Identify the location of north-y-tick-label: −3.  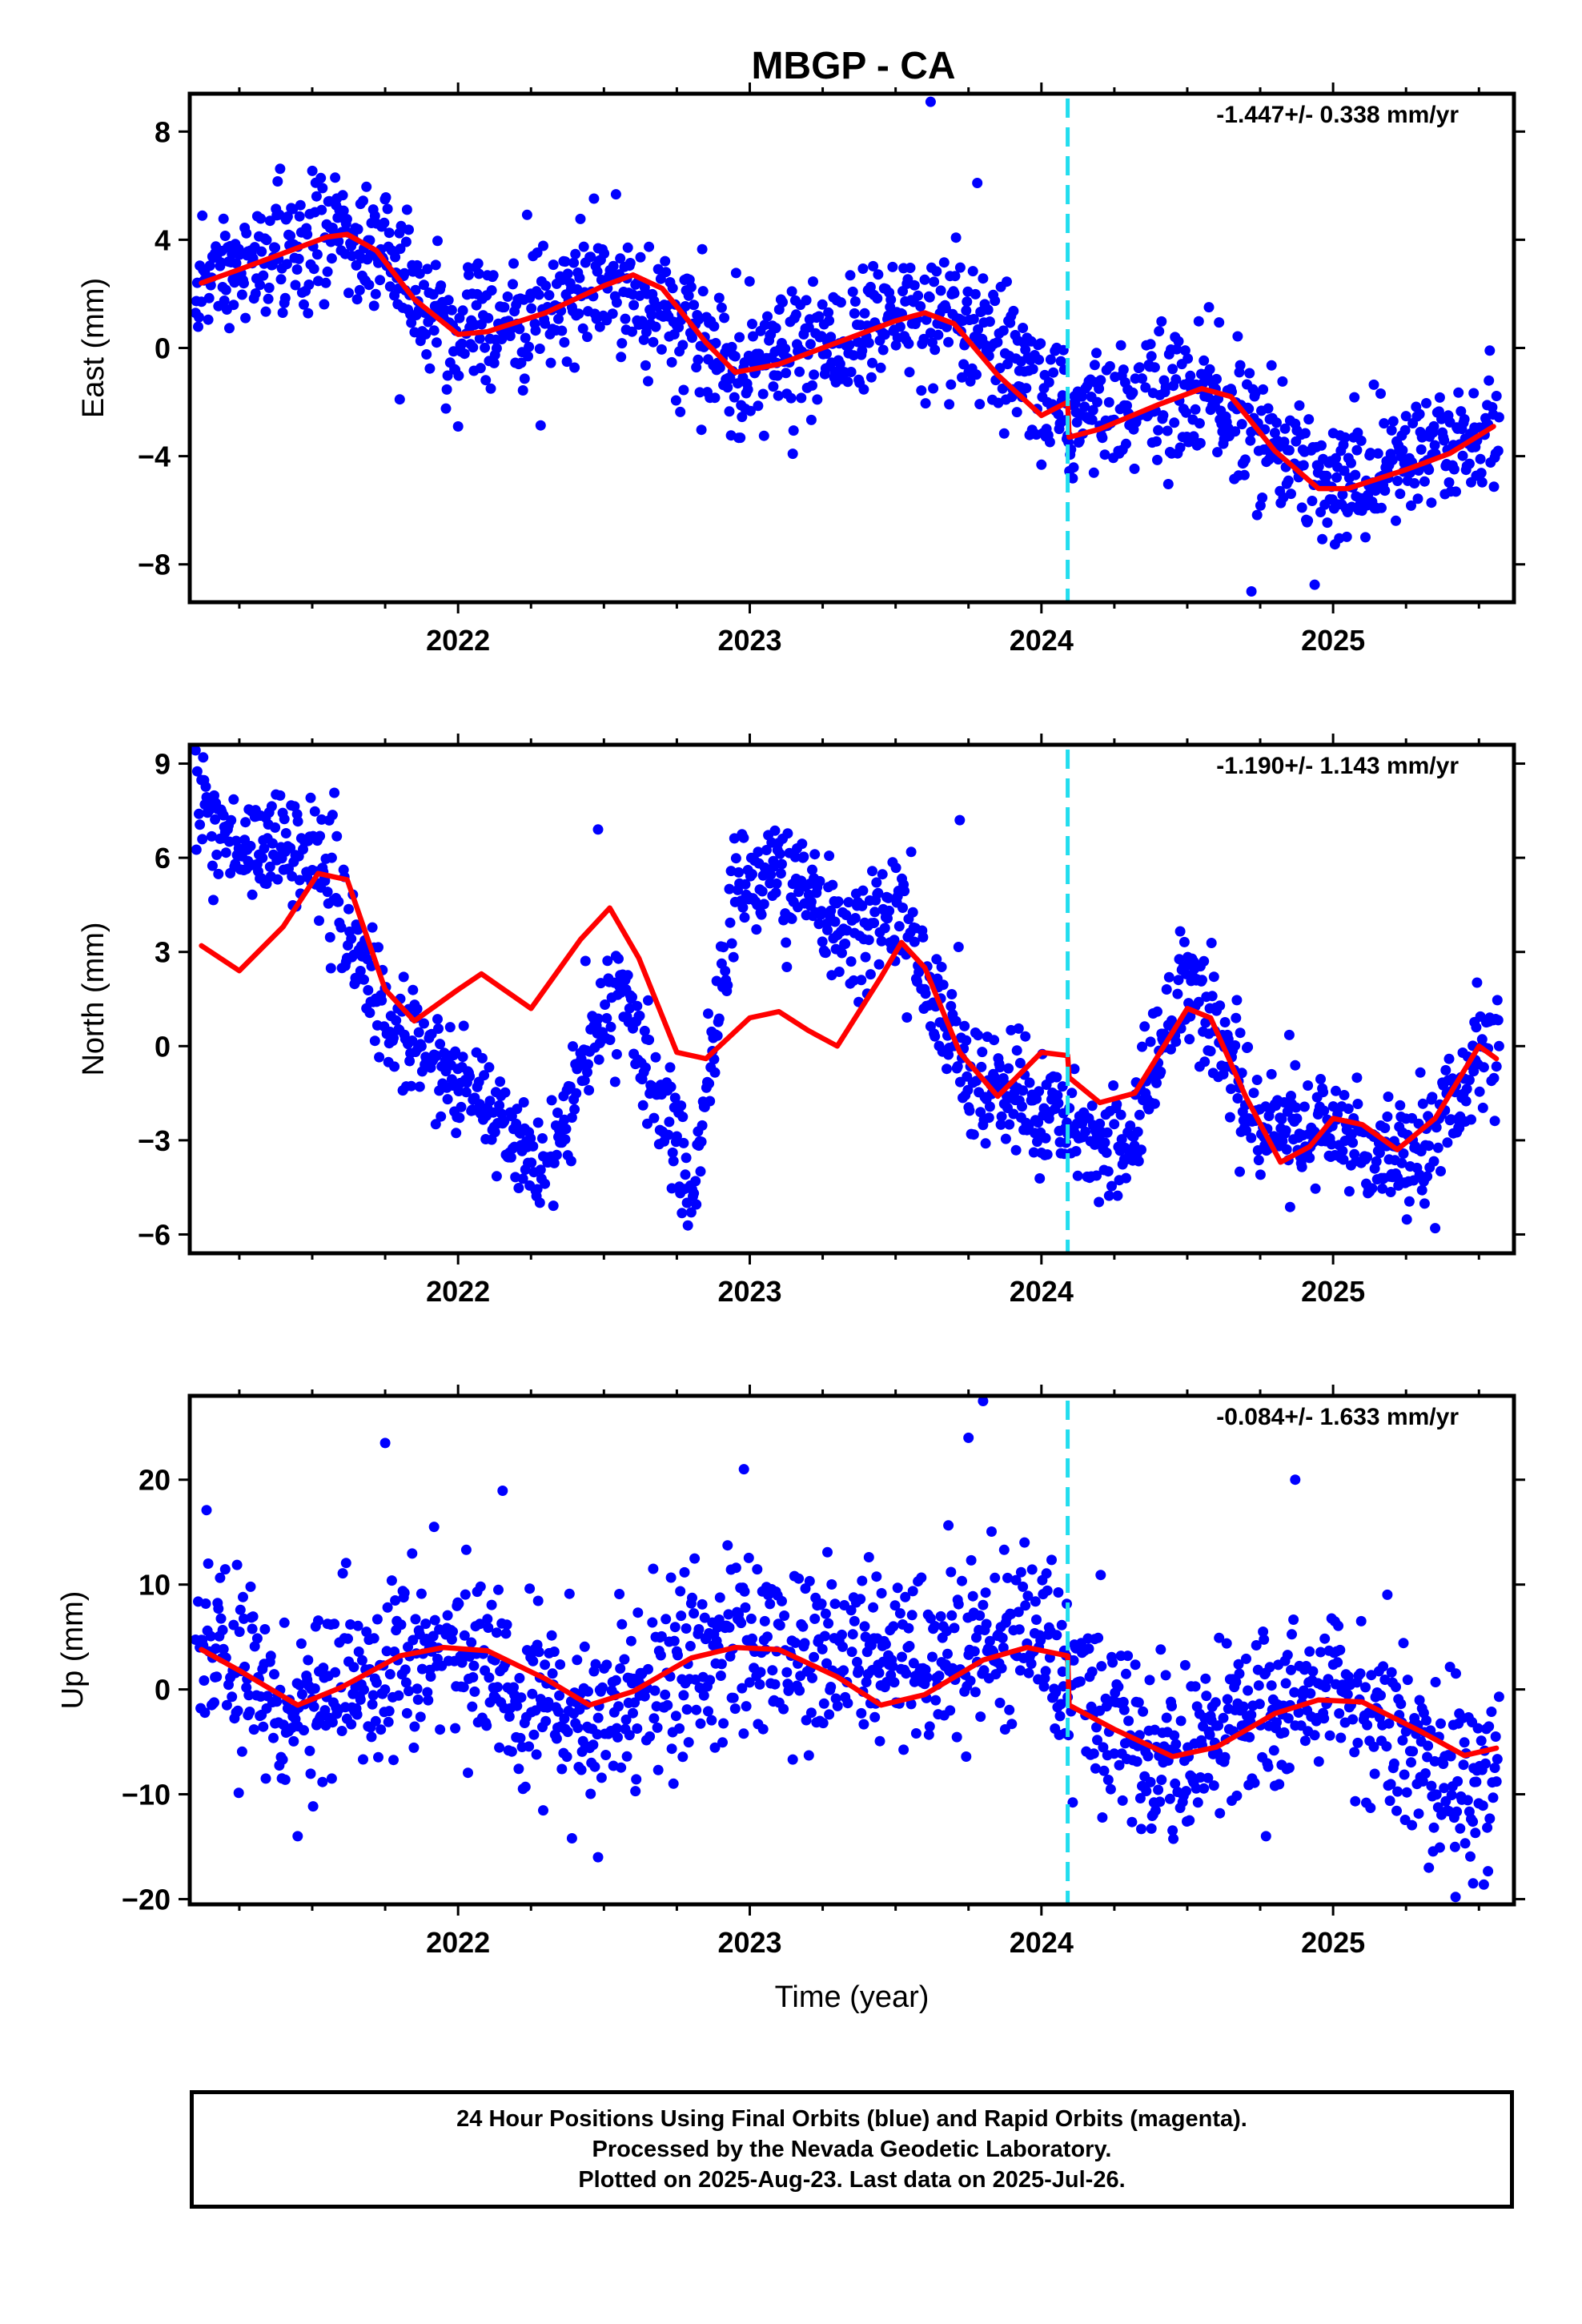
(154, 1140).